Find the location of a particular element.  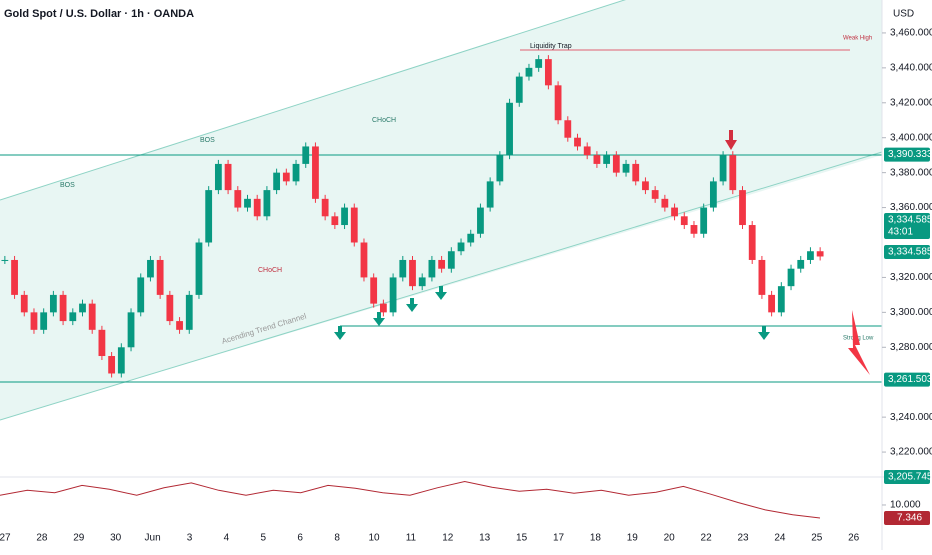

chart-title: Gold Spot / U.S. Dollar · 1h · OANDA is located at coordinates (99, 14).